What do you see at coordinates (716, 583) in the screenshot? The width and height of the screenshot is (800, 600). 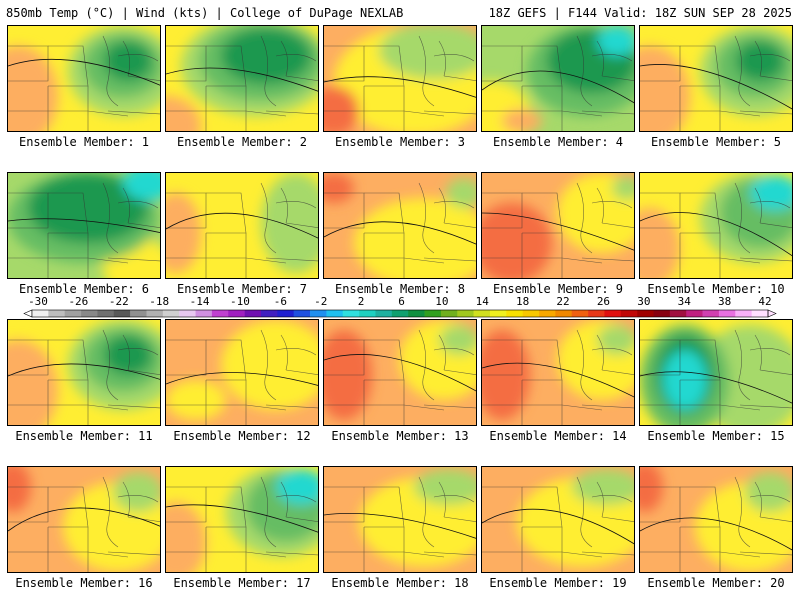 I see `ensemble-member-label: Ensemble Member: 20` at bounding box center [716, 583].